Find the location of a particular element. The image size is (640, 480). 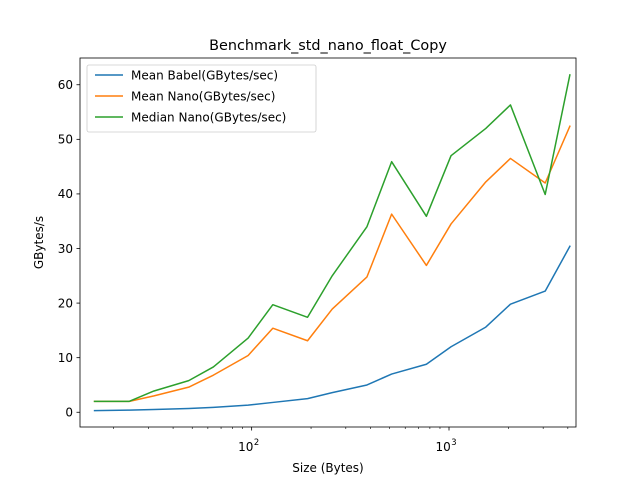

x-ticks-group: 10² 10³ is located at coordinates (341, 440).